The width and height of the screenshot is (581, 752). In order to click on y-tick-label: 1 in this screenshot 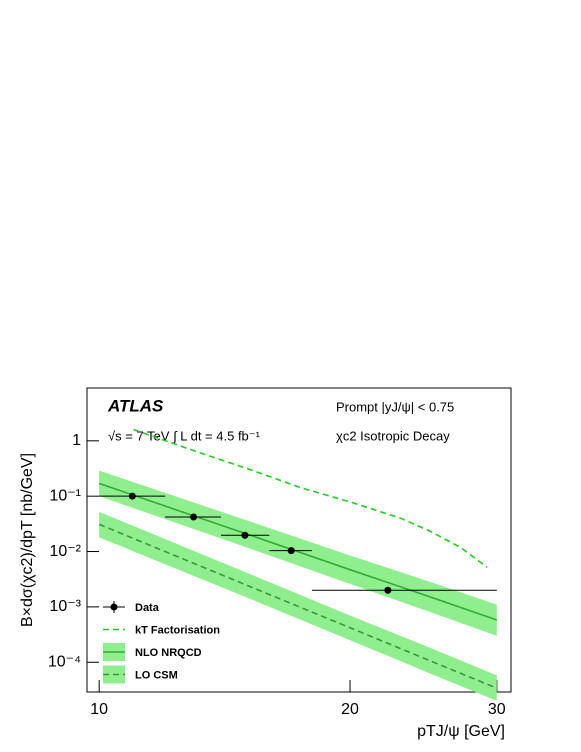, I will do `click(76, 440)`.